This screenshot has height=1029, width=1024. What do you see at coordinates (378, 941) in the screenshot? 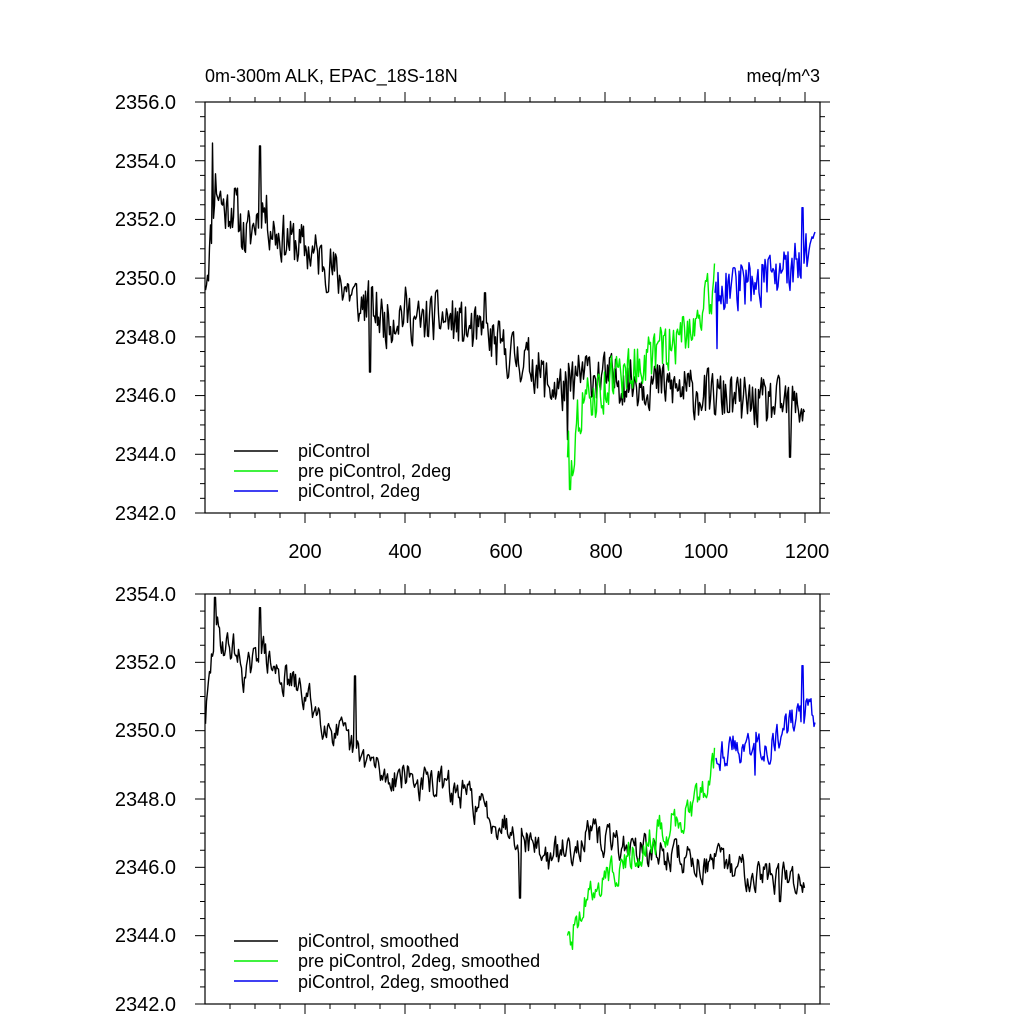
I see `bottom-legend-label-0: piControl, smoothed` at bounding box center [378, 941].